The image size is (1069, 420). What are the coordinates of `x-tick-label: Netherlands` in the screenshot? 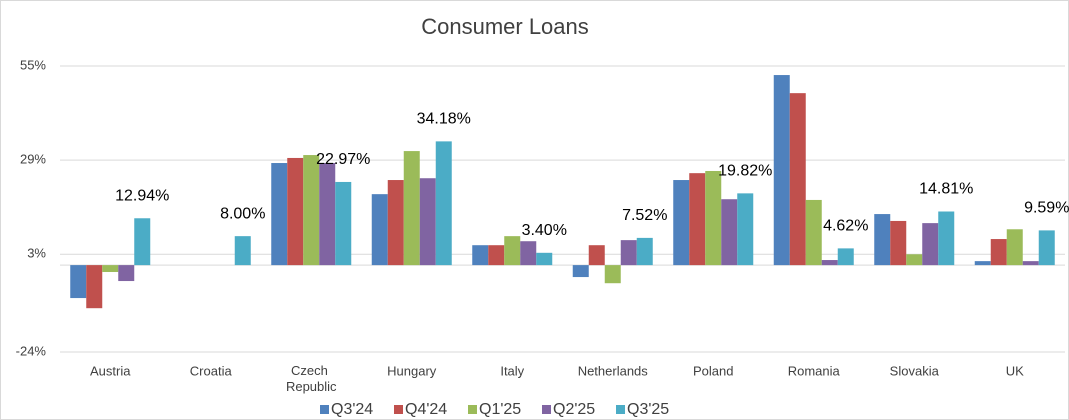 It's located at (613, 370).